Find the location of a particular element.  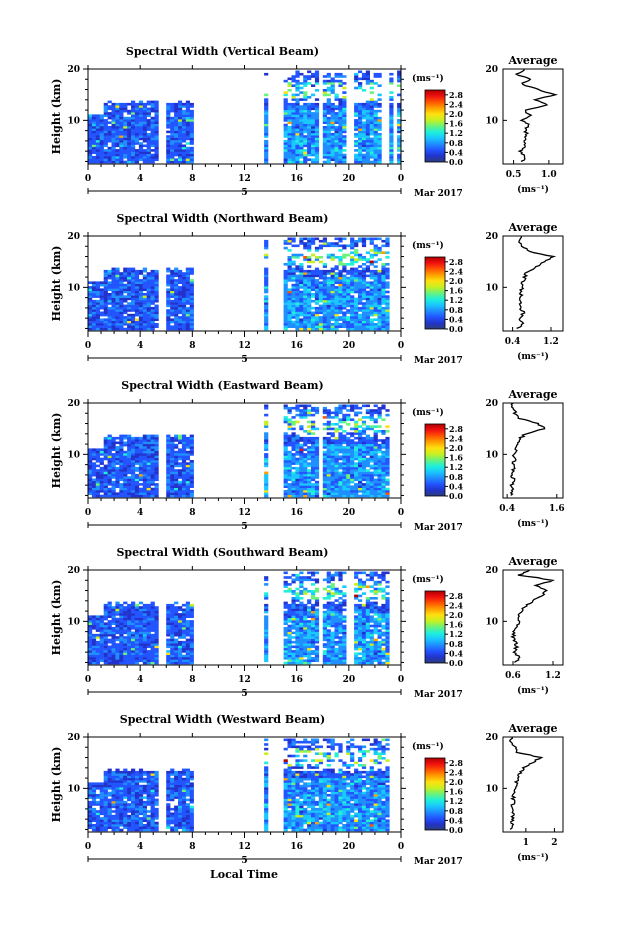

y-axis-label: Height (km) is located at coordinates (56, 117).